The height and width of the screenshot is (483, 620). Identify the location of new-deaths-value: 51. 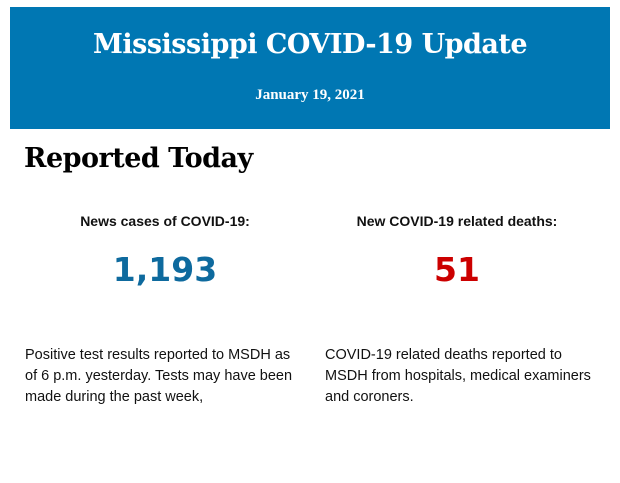
(457, 269).